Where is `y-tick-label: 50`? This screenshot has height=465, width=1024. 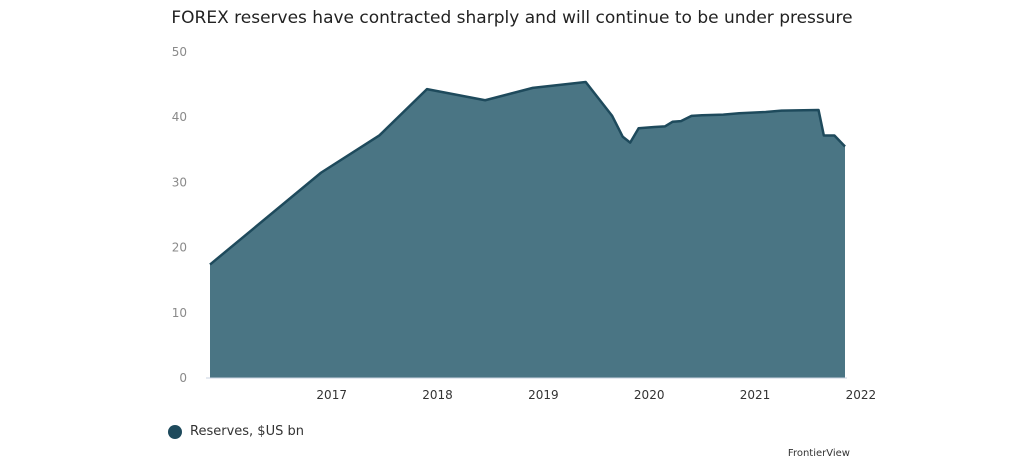 y-tick-label: 50 is located at coordinates (179, 52).